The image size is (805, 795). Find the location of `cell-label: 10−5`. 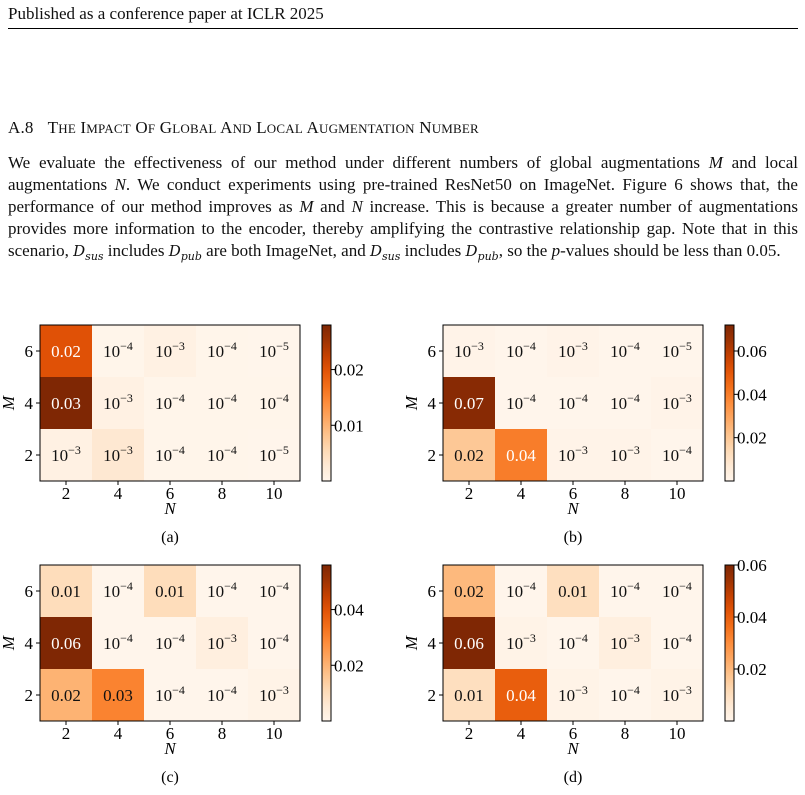

cell-label: 10−5 is located at coordinates (274, 454).